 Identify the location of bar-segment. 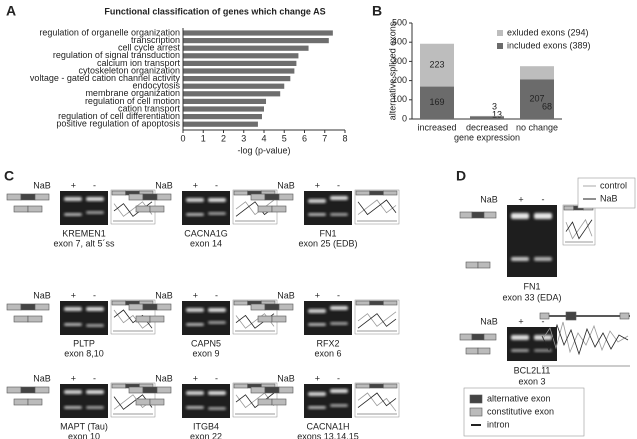
(437, 65).